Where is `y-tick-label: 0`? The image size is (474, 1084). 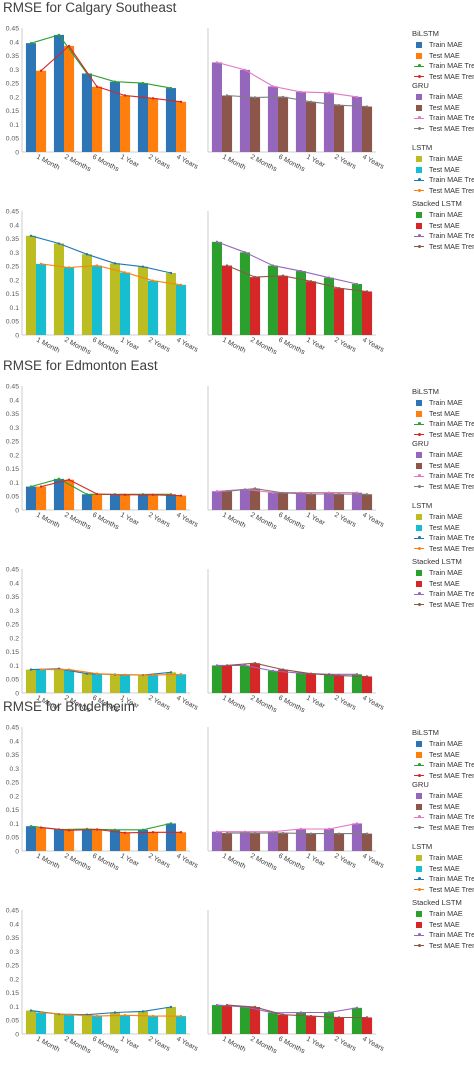 y-tick-label: 0 is located at coordinates (17, 694).